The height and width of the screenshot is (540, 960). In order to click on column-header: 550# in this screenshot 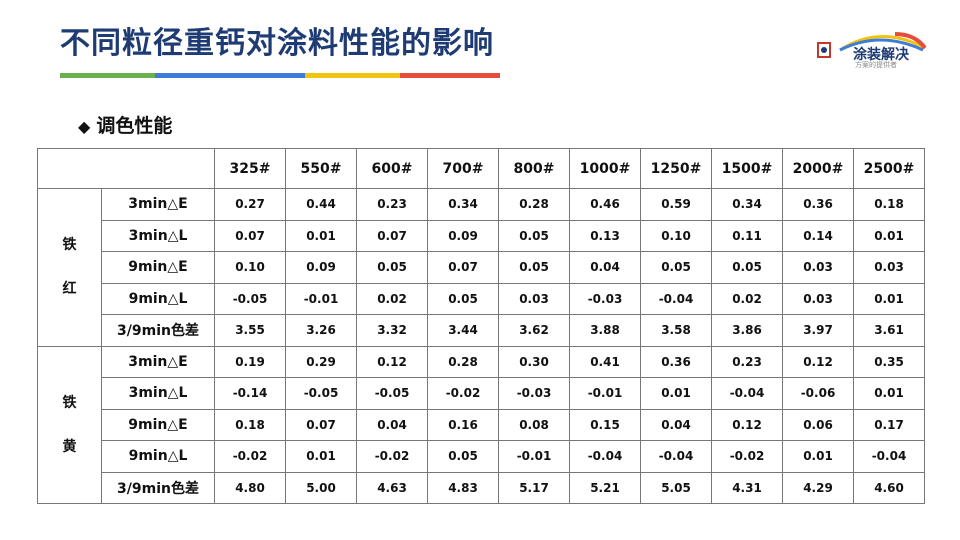, I will do `click(321, 168)`.